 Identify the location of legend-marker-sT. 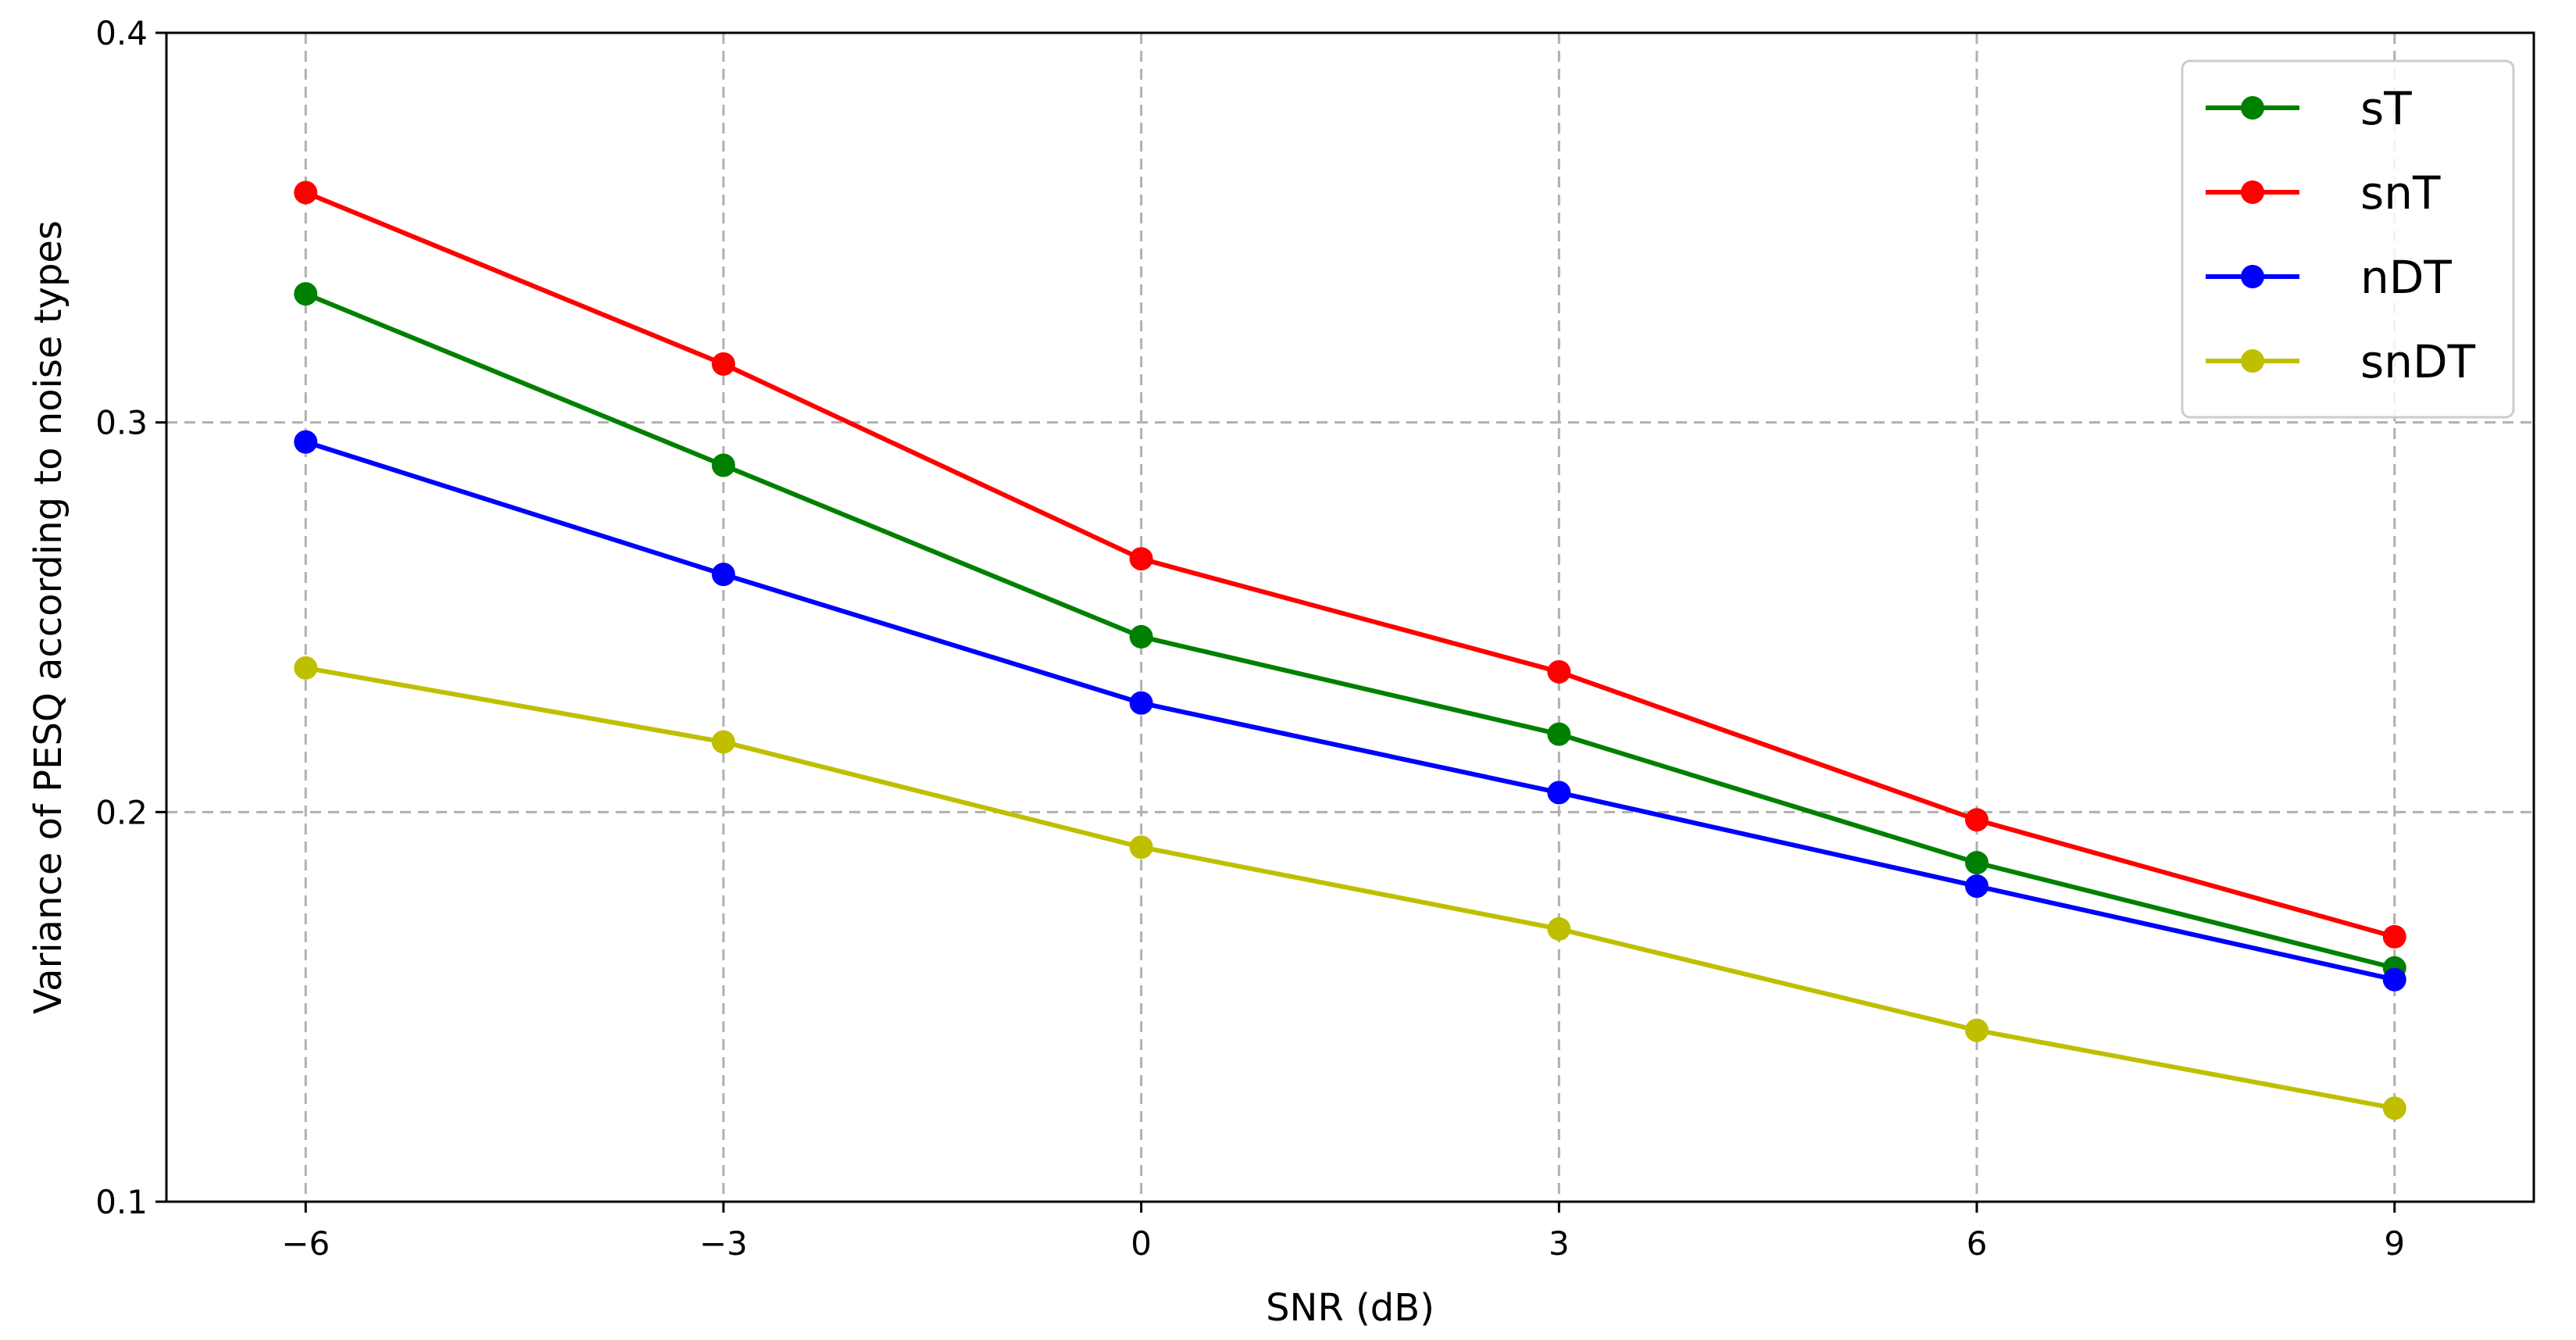
(2253, 108).